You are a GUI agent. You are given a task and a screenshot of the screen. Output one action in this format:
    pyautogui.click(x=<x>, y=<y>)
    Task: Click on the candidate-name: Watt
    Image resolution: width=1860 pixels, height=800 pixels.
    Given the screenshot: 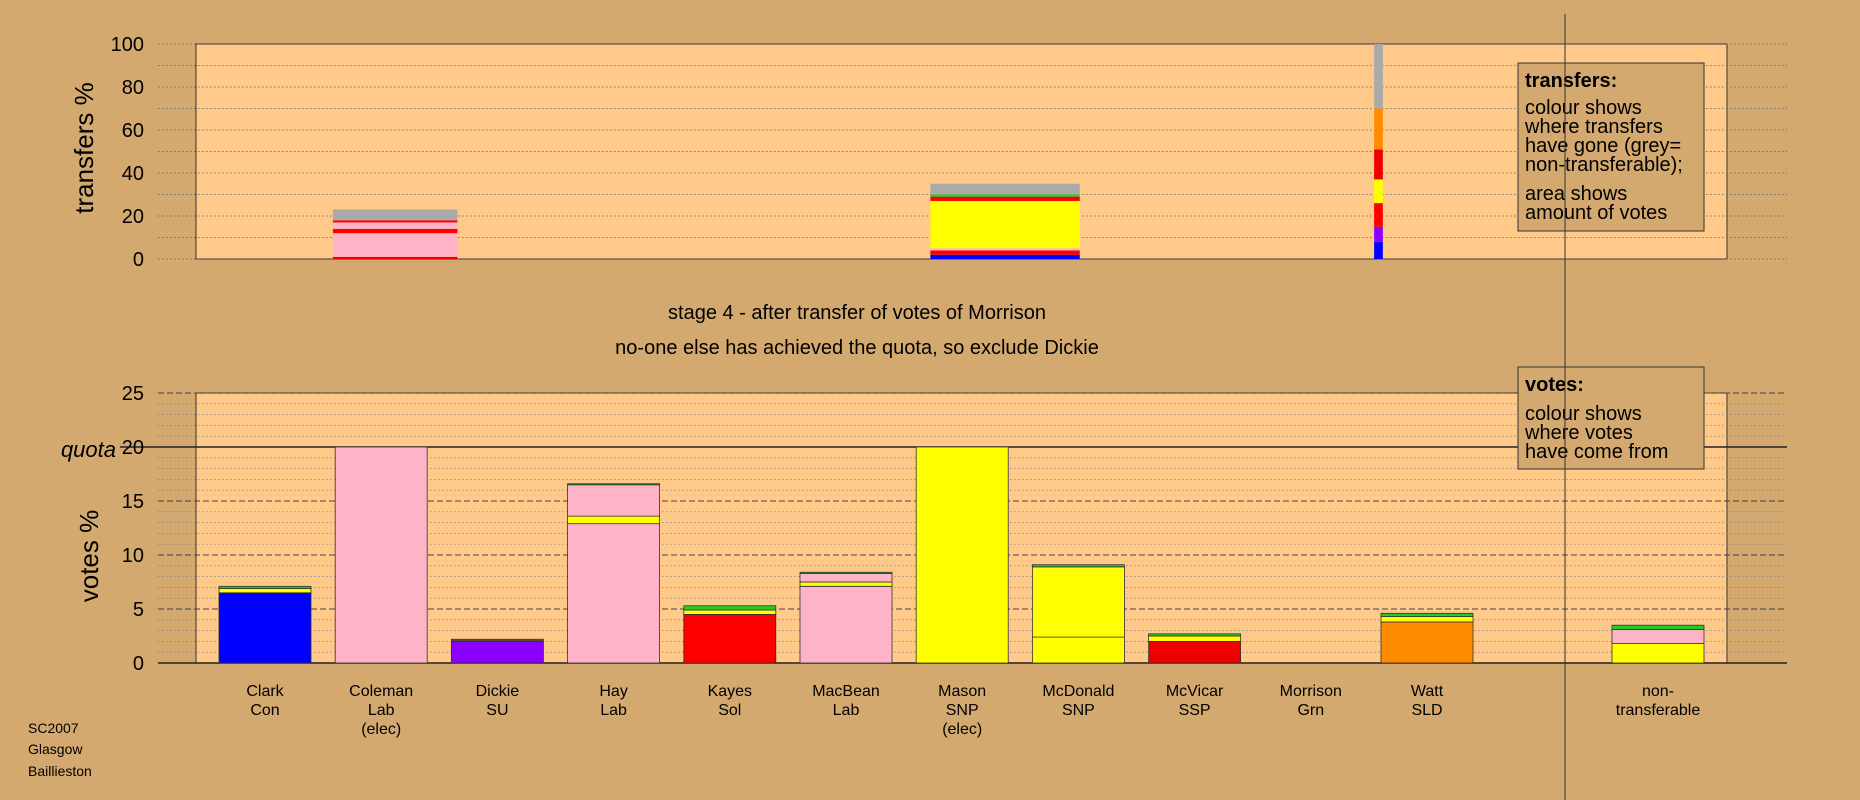 What is the action you would take?
    pyautogui.click(x=1427, y=691)
    